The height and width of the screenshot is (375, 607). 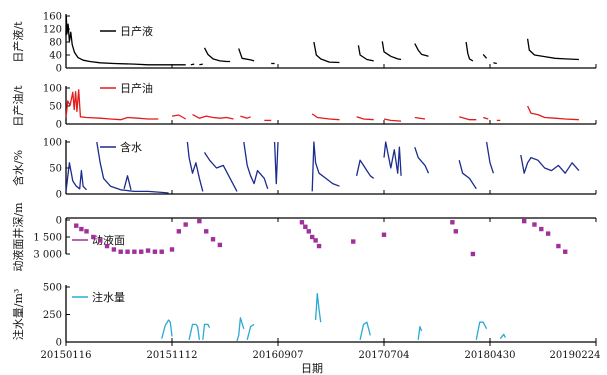 I want to click on panel-fluid-depth-legend-label: 动液面, so click(x=108, y=240).